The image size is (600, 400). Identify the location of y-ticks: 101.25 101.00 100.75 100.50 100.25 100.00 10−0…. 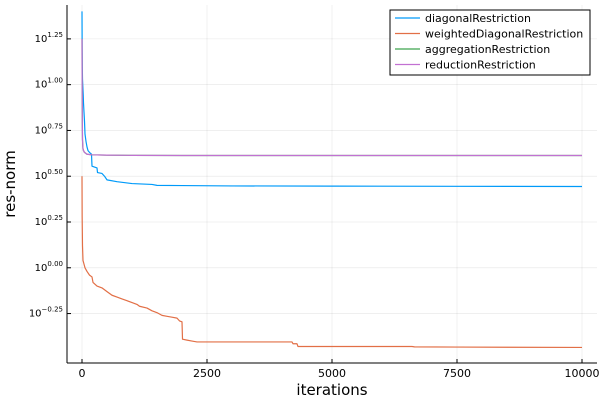
(50, 175).